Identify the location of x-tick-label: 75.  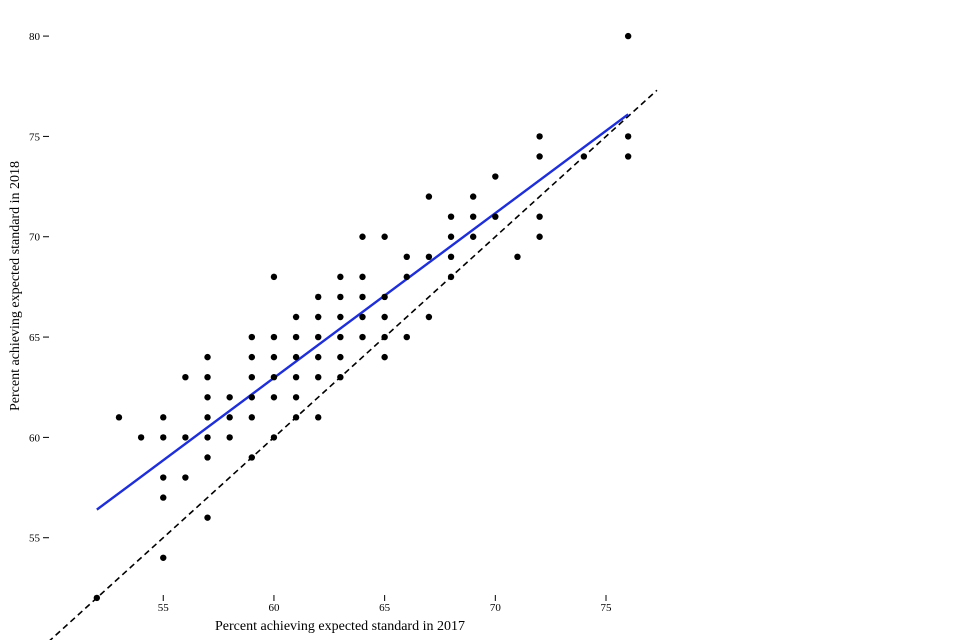
(607, 608).